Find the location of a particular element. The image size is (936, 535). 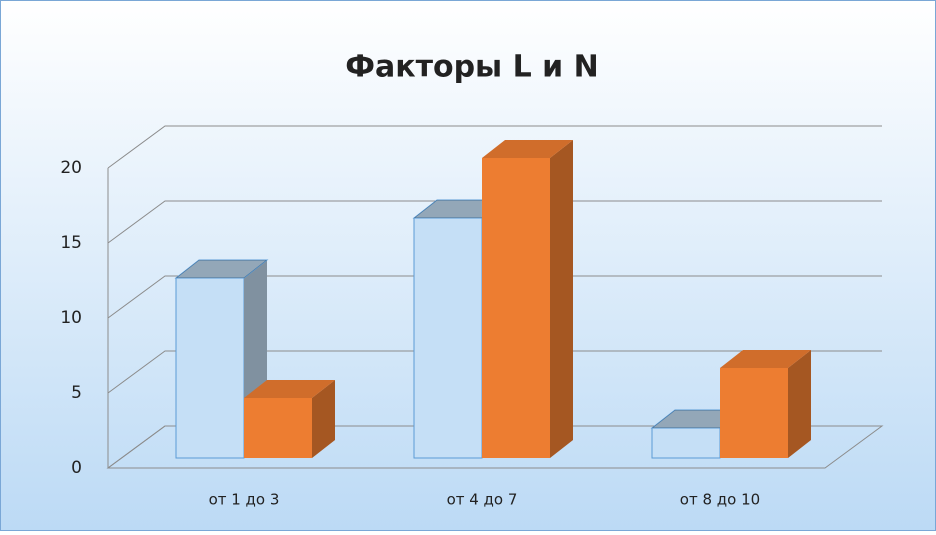

y-tick-label: 10 is located at coordinates (71, 318).